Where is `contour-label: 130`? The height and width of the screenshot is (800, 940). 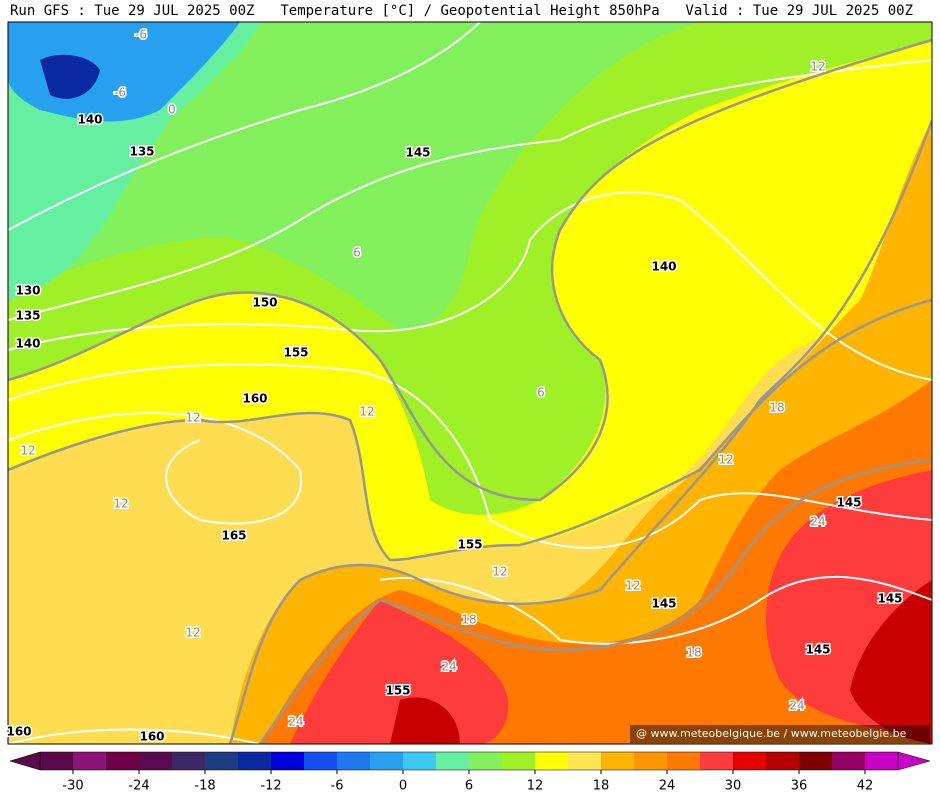
contour-label: 130 is located at coordinates (27, 291).